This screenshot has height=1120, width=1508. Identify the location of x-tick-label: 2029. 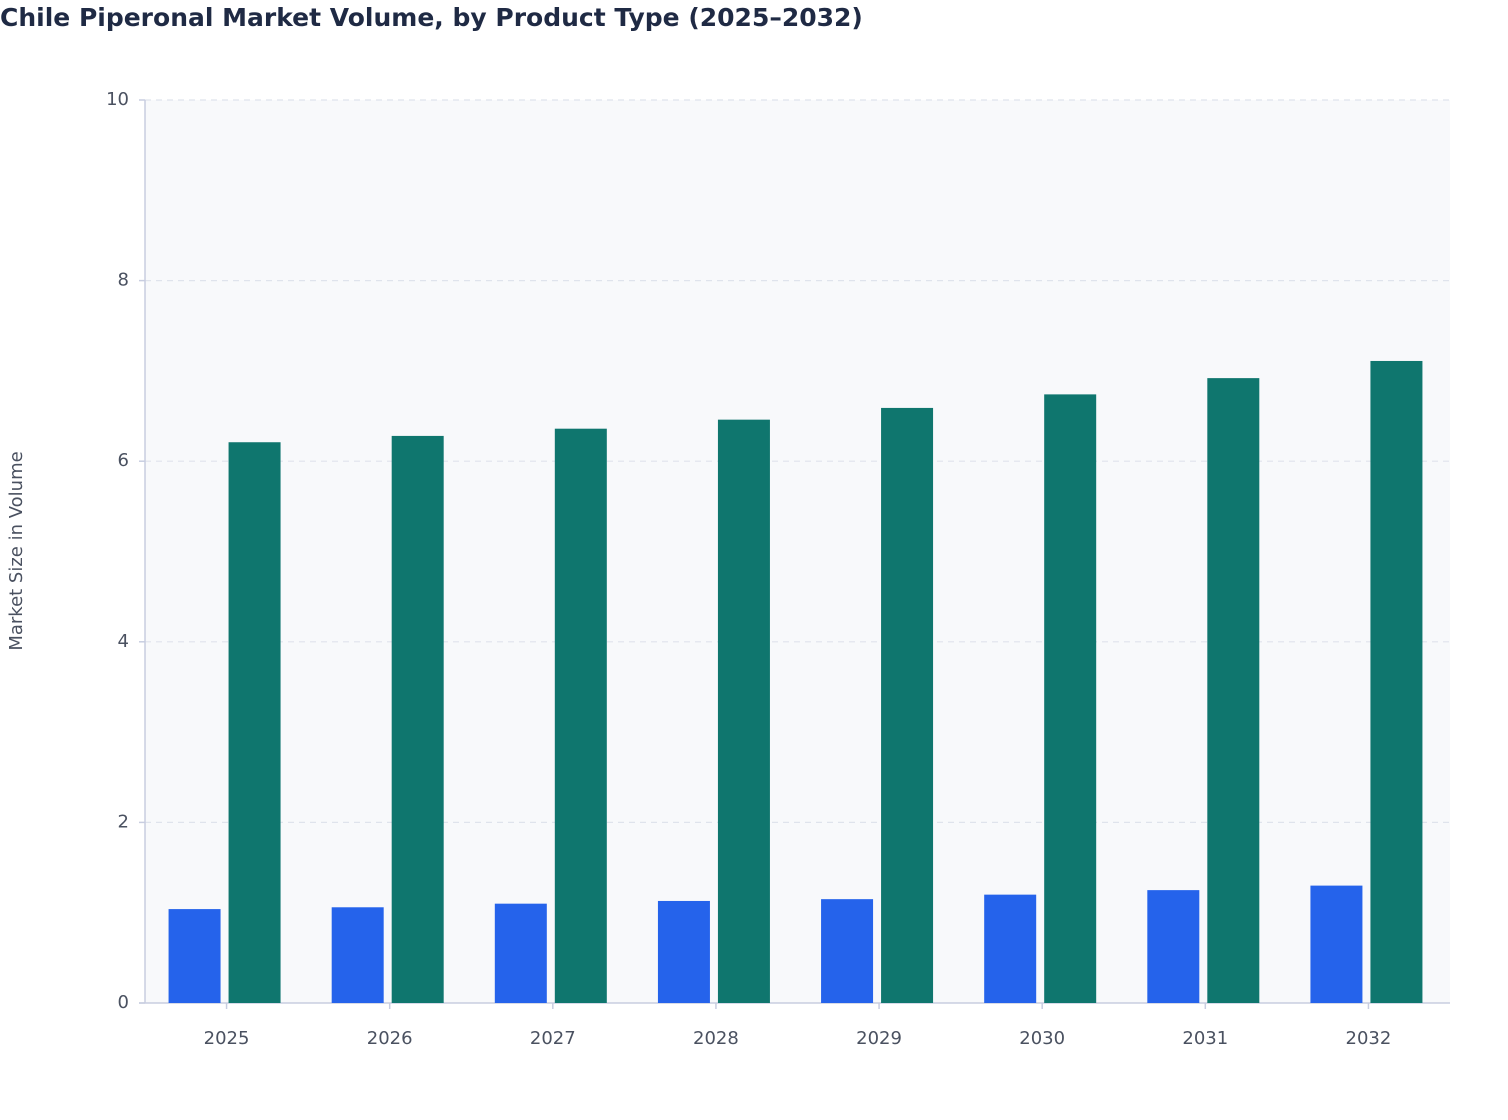
(879, 1038).